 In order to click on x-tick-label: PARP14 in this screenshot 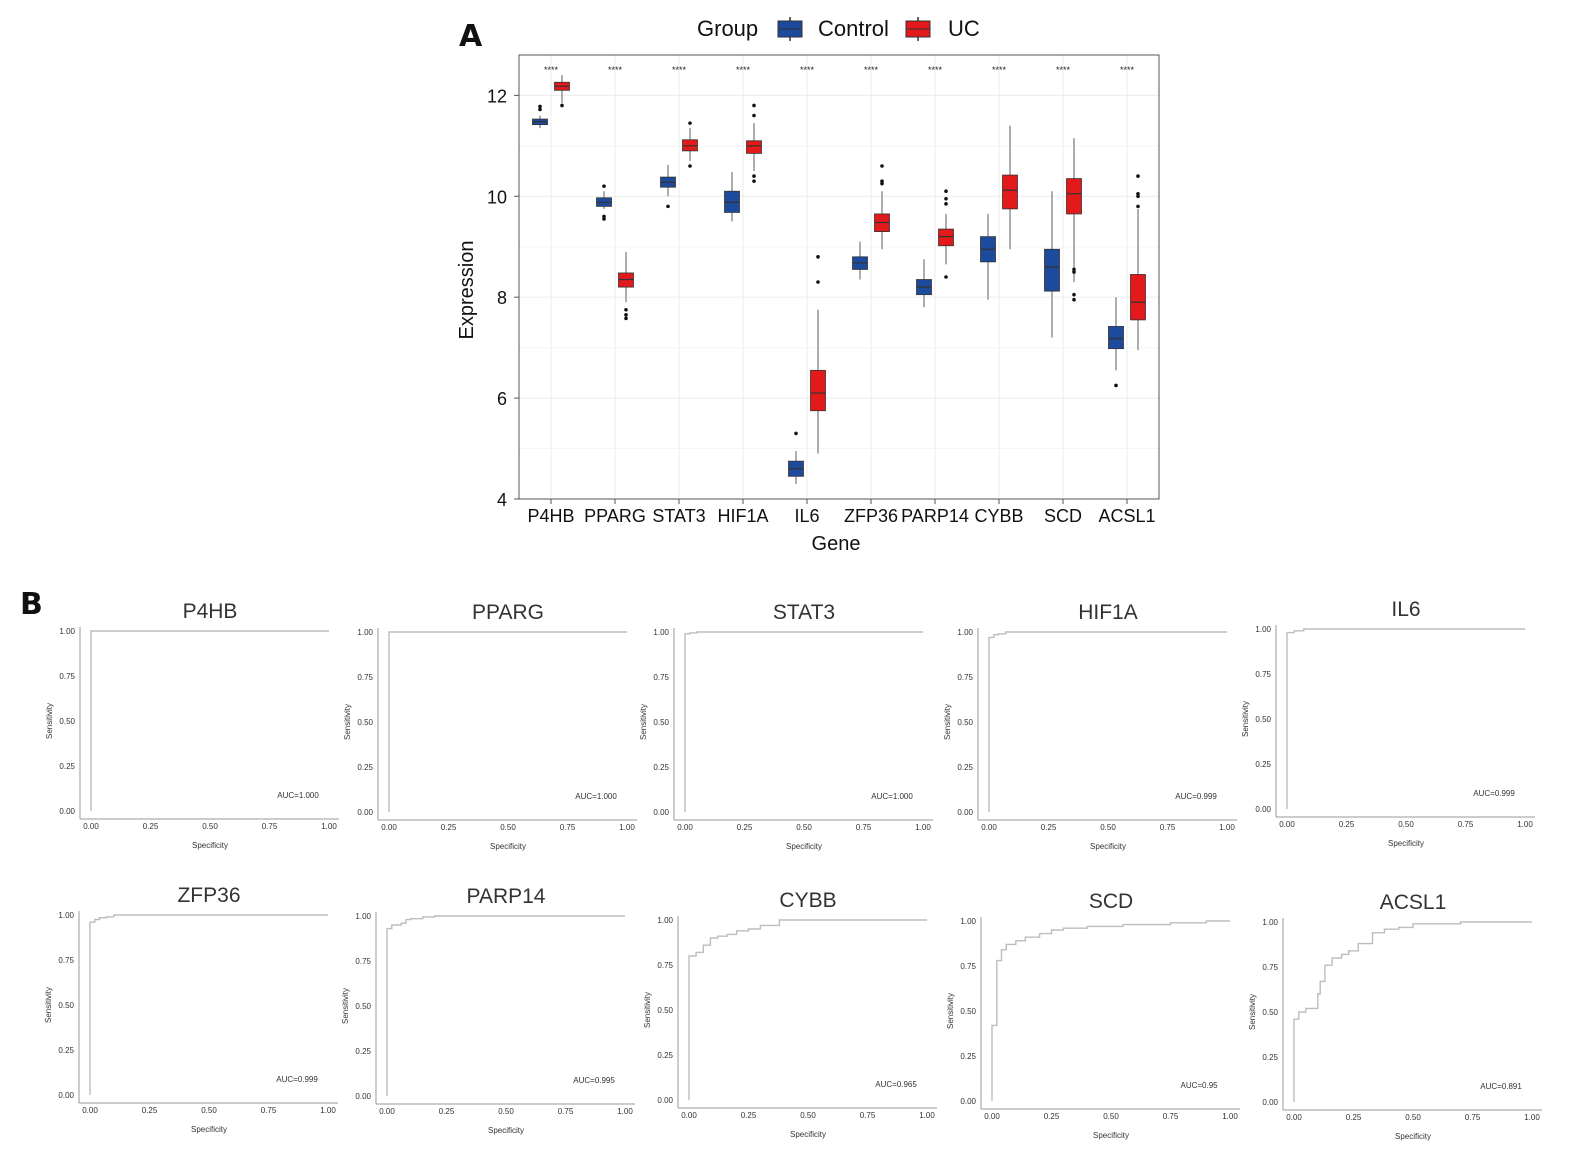, I will do `click(935, 516)`.